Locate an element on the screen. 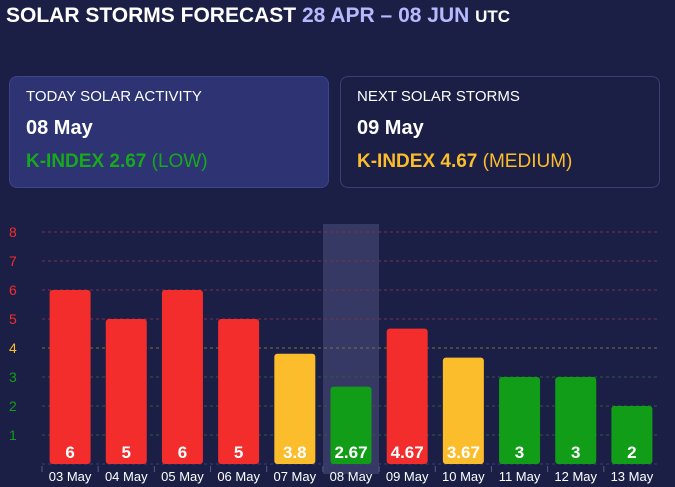 This screenshot has width=675, height=487. y-tick-label: 1 is located at coordinates (13, 435).